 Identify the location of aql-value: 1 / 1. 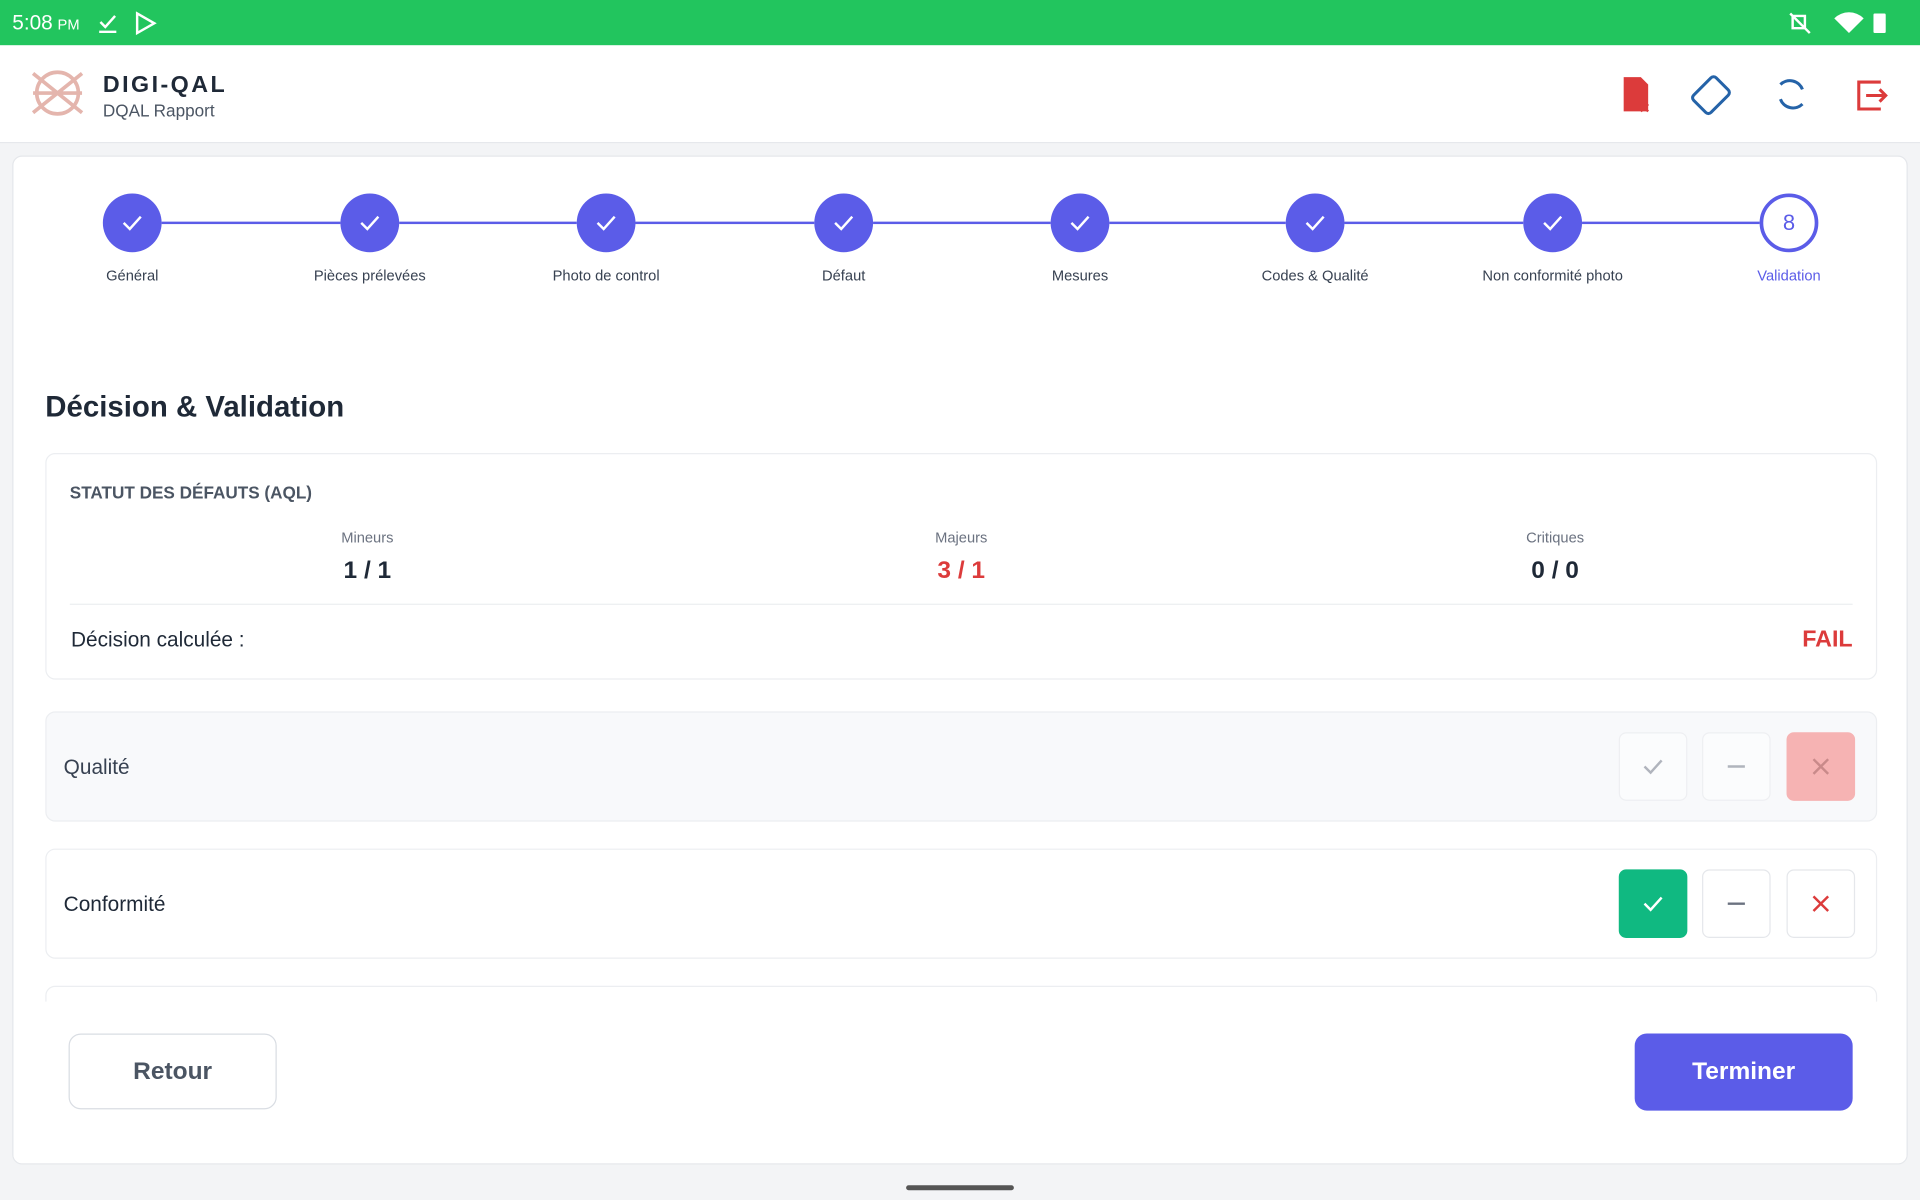
(367, 571).